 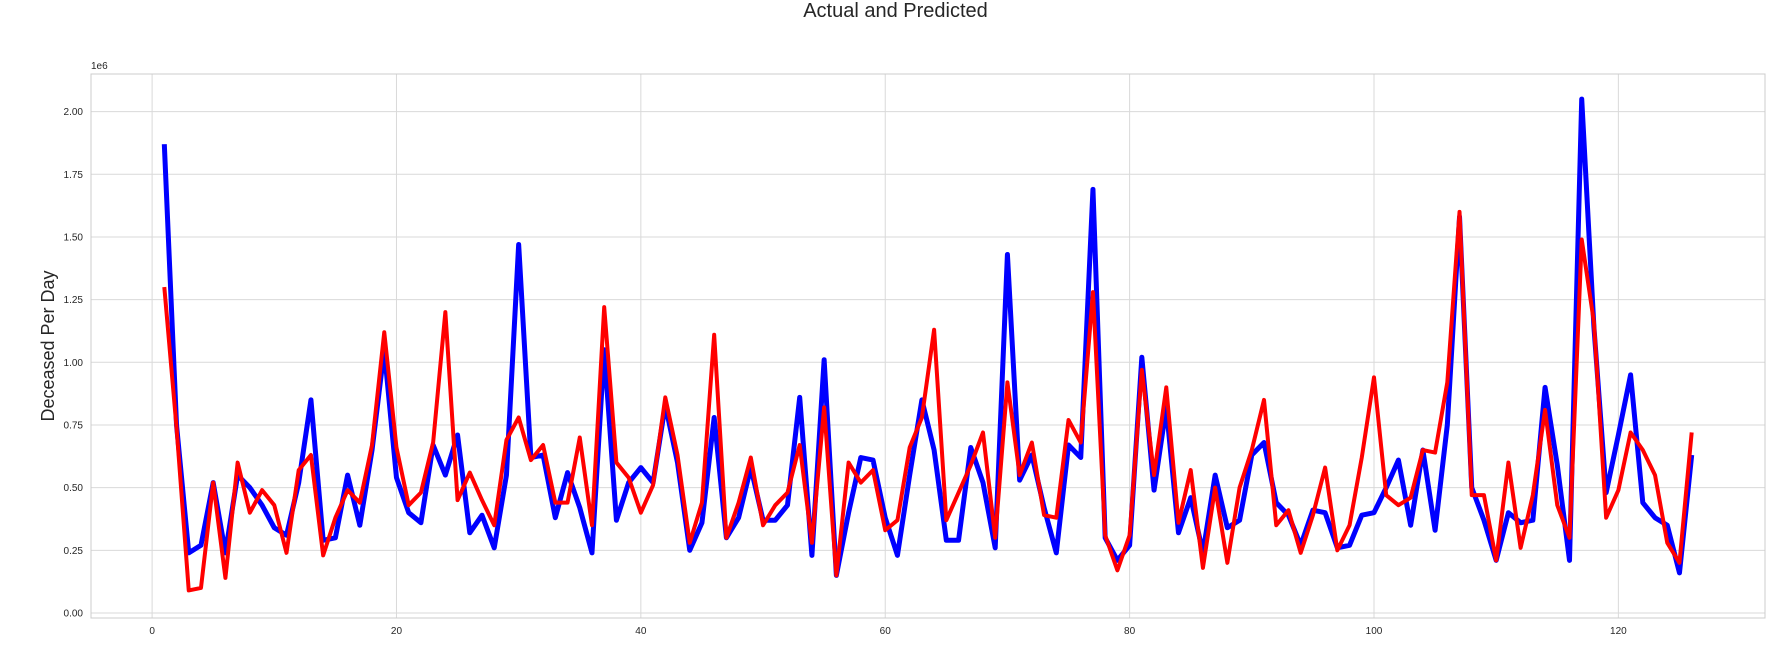 I want to click on y-tick-label: 1.00, so click(x=74, y=363).